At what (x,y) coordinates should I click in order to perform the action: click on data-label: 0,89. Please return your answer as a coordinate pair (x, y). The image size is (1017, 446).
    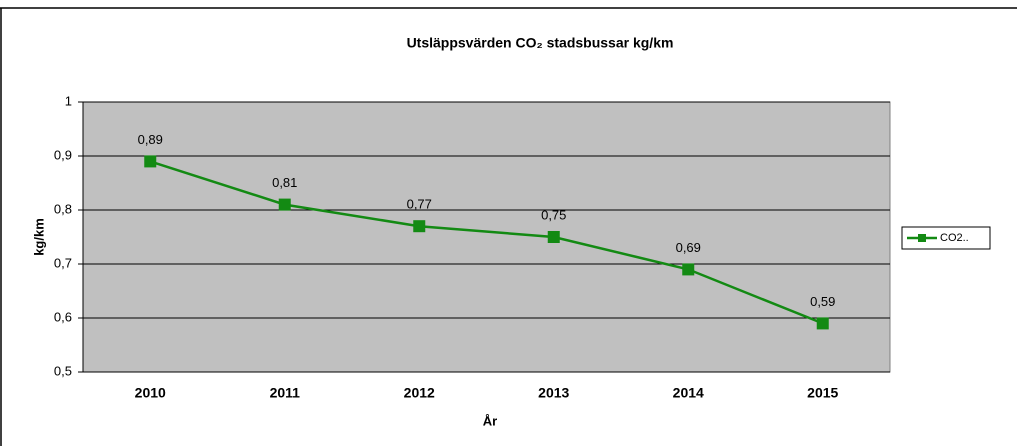
    Looking at the image, I should click on (150, 139).